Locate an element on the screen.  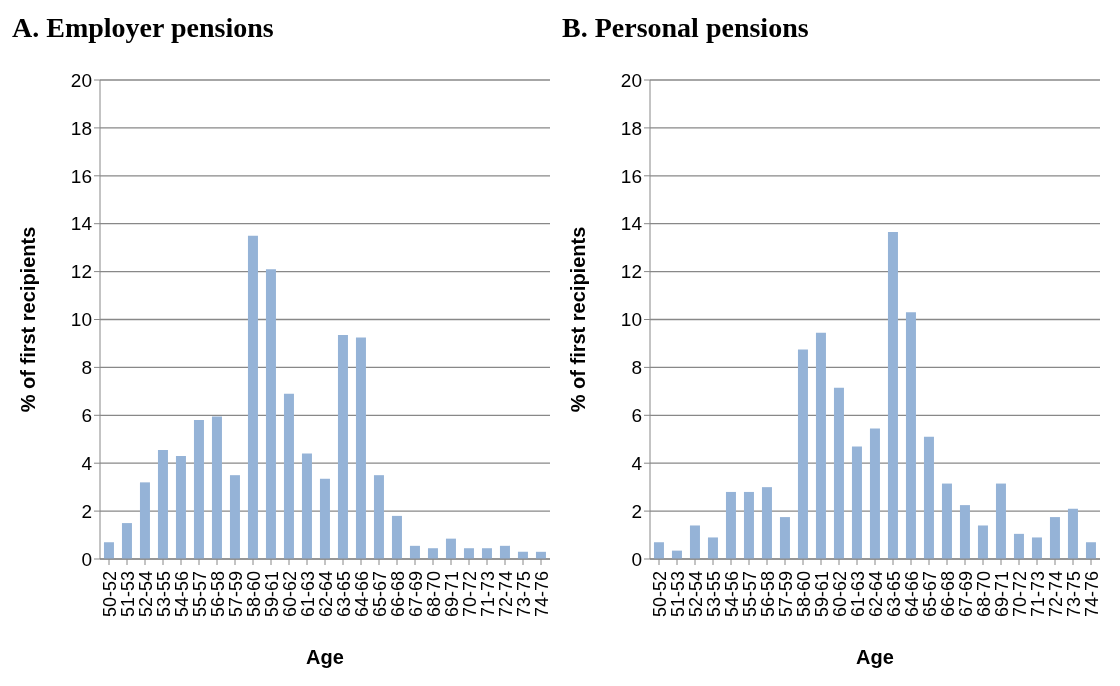
x-tick-label: 64-66 is located at coordinates (911, 594).